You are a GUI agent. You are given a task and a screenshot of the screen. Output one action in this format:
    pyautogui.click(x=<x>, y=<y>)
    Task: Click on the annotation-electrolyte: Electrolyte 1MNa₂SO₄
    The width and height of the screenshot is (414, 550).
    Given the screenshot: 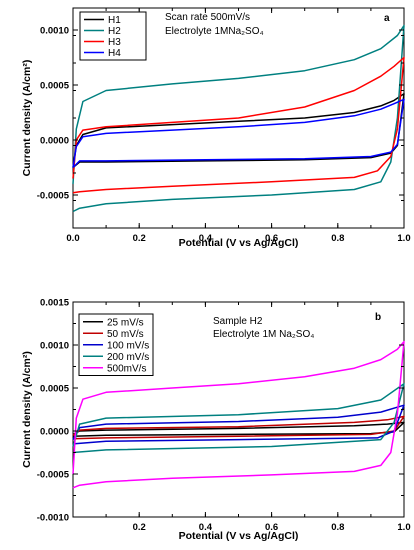 What is the action you would take?
    pyautogui.click(x=214, y=31)
    